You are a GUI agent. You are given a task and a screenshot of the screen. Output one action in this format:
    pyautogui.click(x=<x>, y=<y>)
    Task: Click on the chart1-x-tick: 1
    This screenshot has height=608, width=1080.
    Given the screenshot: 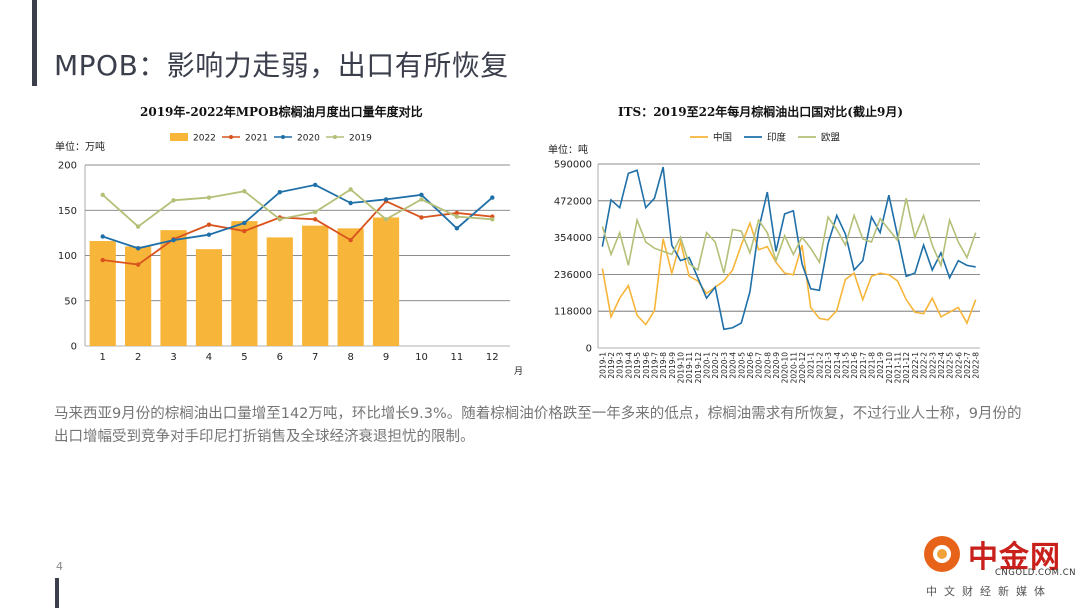 What is the action you would take?
    pyautogui.click(x=103, y=357)
    